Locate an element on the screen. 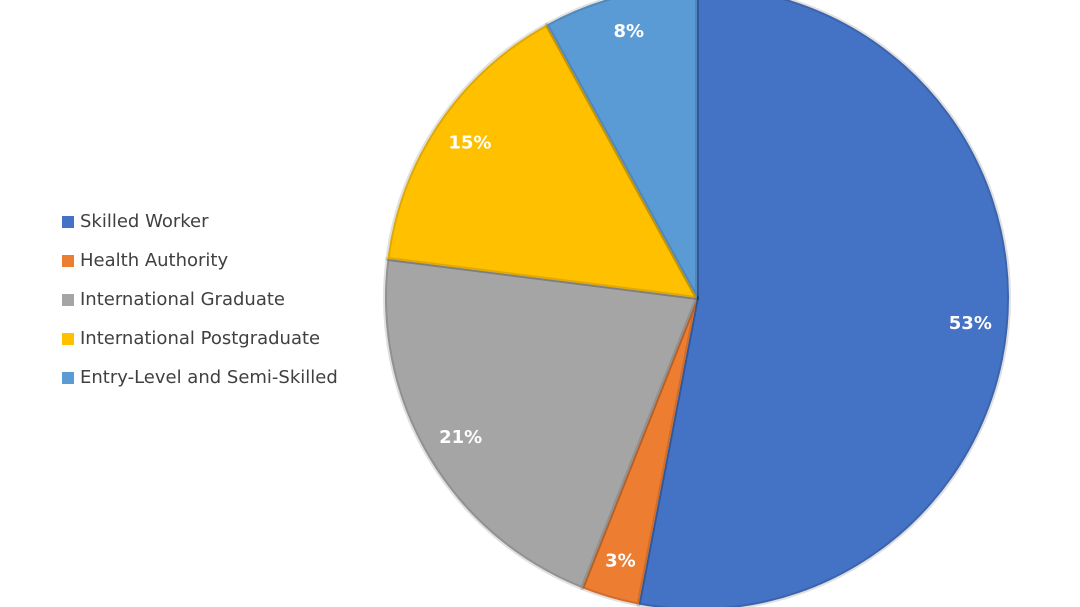 The height and width of the screenshot is (607, 1080). data-label: 3% is located at coordinates (620, 561).